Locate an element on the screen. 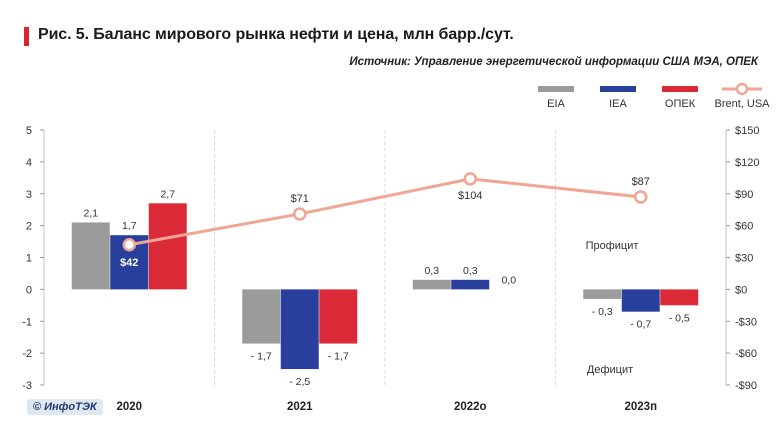  logo-text: ИнфоТЭК is located at coordinates (70, 407).